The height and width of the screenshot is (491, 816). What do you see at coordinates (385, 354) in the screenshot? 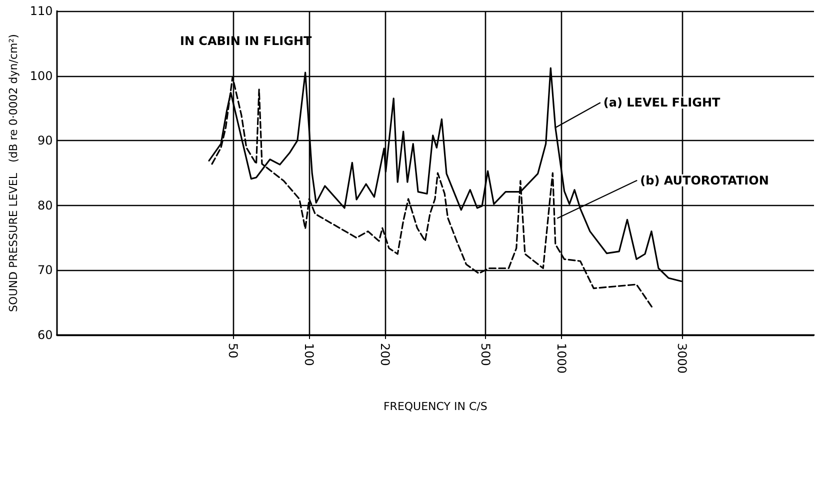
I see `x-tick-label: 200` at bounding box center [385, 354].